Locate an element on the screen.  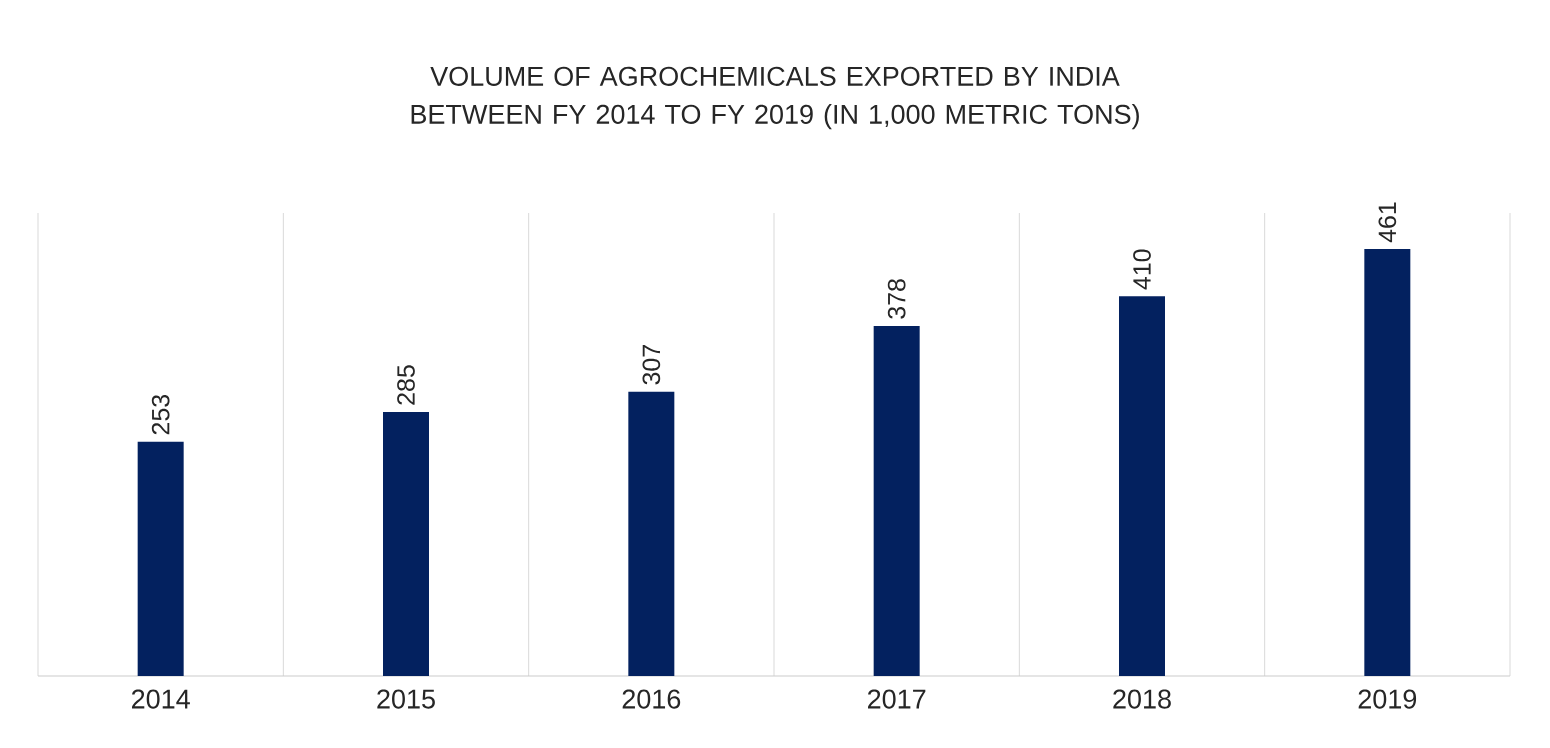
data-label: 285 is located at coordinates (406, 385).